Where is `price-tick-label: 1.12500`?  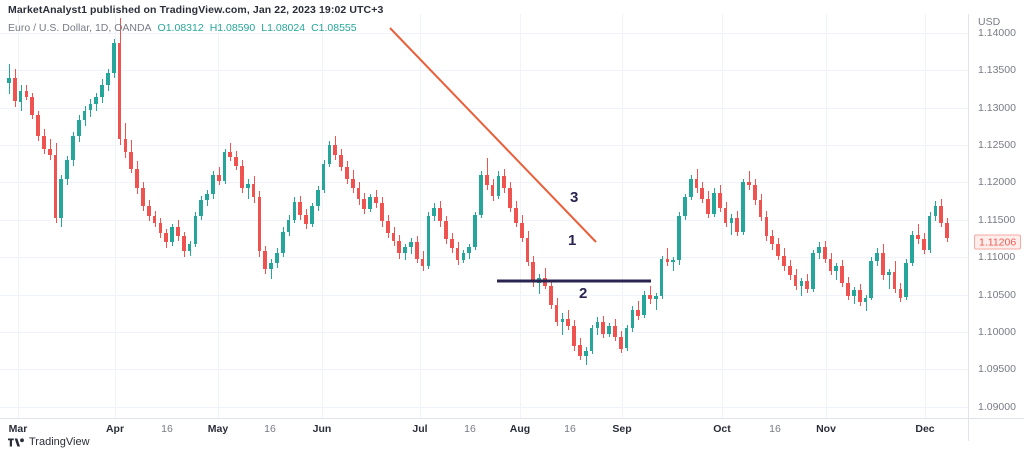
price-tick-label: 1.12500 is located at coordinates (997, 144).